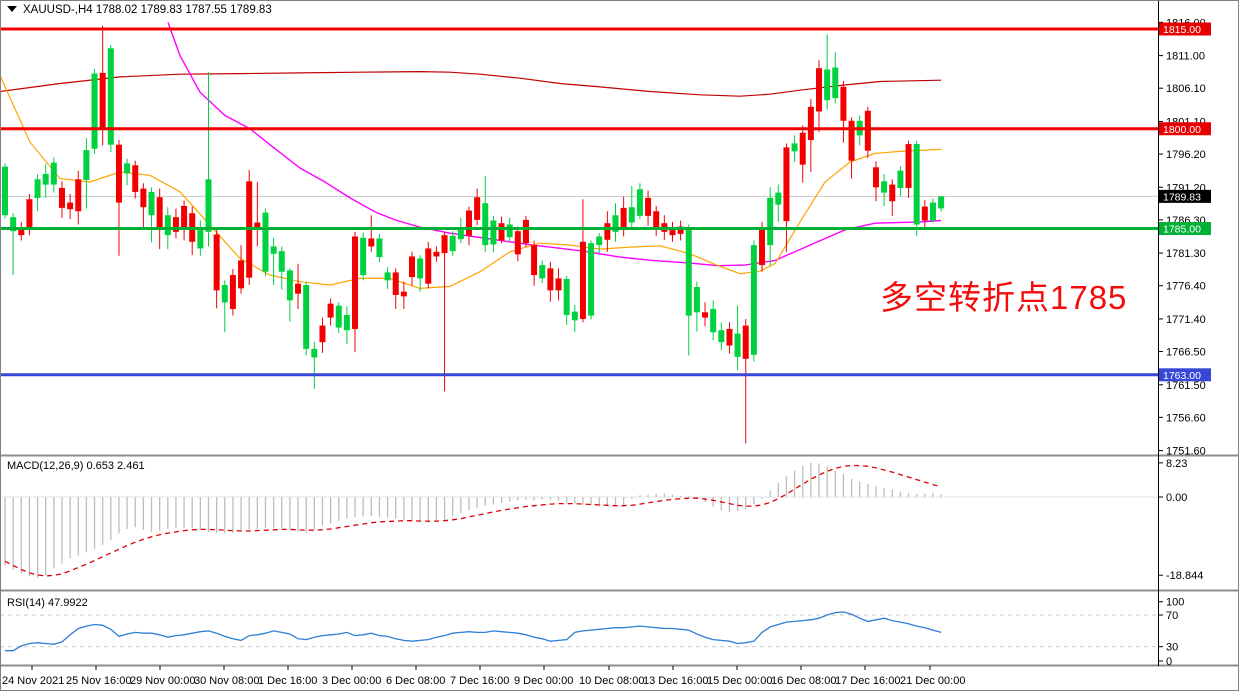 The width and height of the screenshot is (1239, 691). I want to click on annotation-text: 多空转折点1785, so click(1003, 297).